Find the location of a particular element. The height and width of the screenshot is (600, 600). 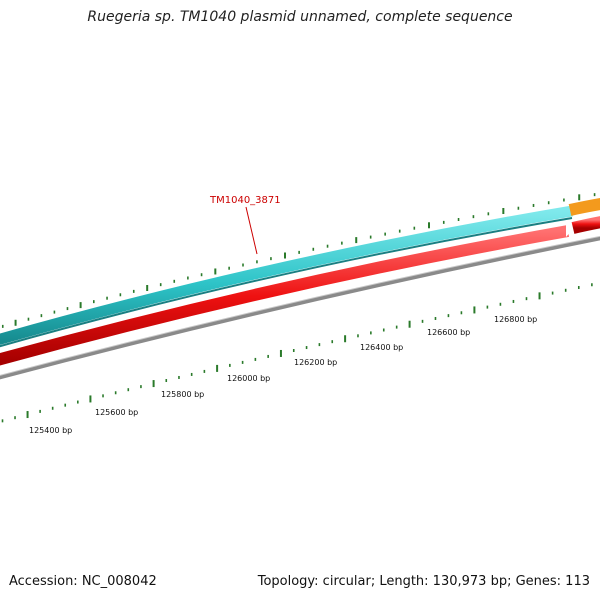

accession-text: Accession: NC_008042 is located at coordinates (83, 581).